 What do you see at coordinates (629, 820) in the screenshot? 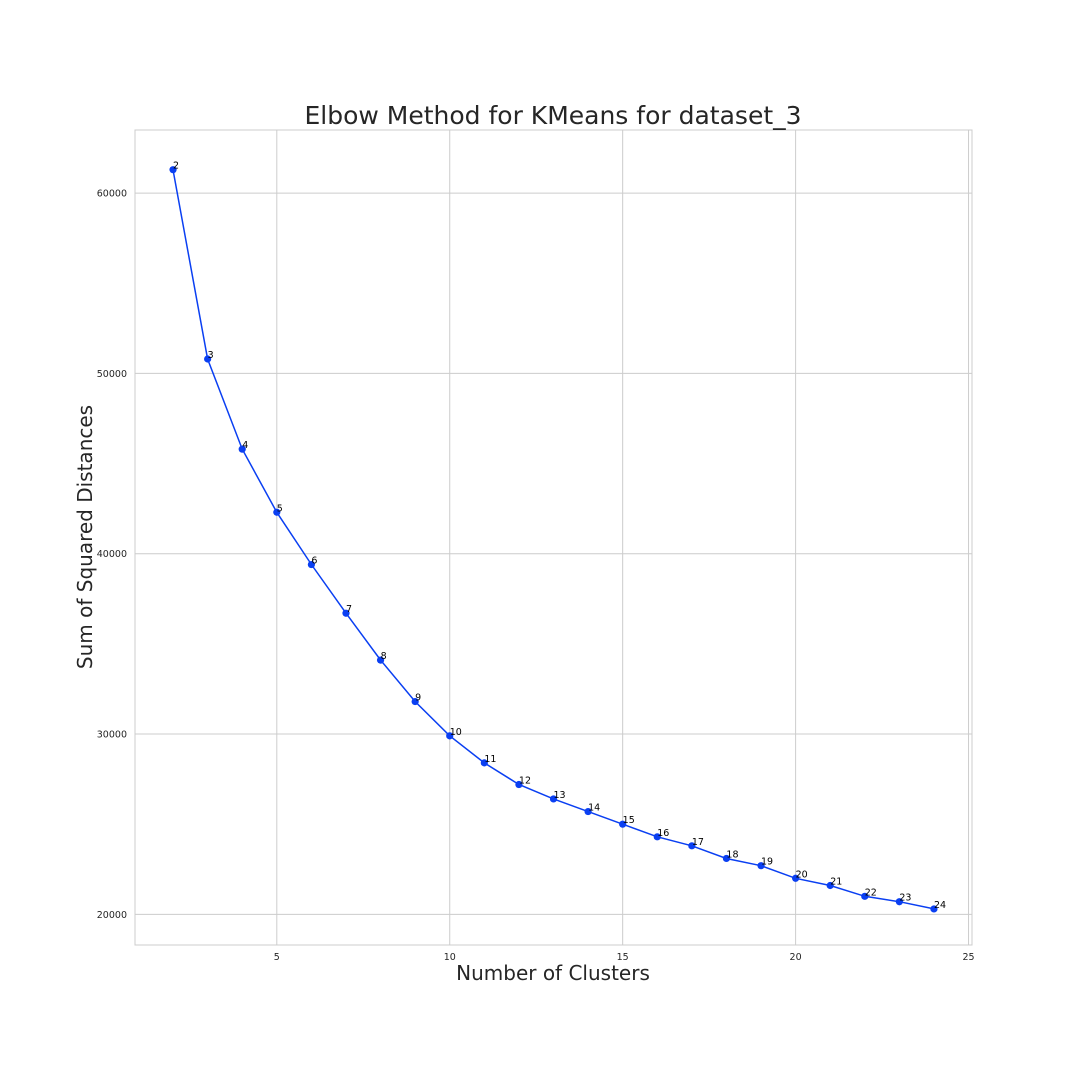
I see `data-point-label: 15` at bounding box center [629, 820].